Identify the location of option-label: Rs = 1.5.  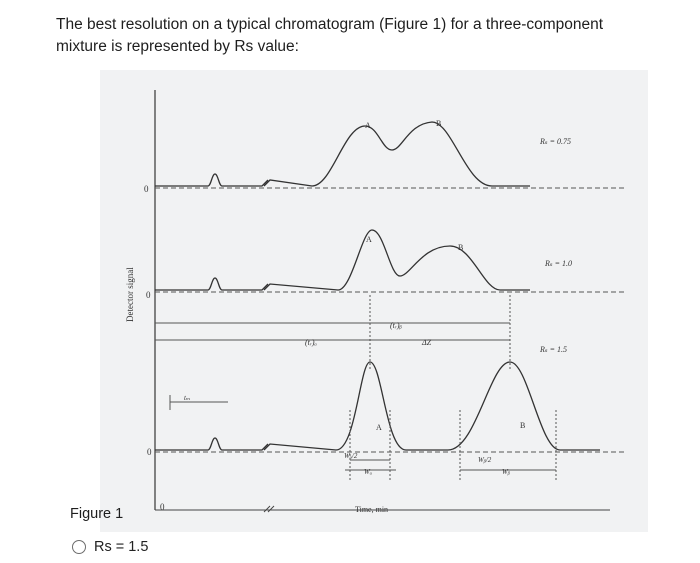
(121, 547).